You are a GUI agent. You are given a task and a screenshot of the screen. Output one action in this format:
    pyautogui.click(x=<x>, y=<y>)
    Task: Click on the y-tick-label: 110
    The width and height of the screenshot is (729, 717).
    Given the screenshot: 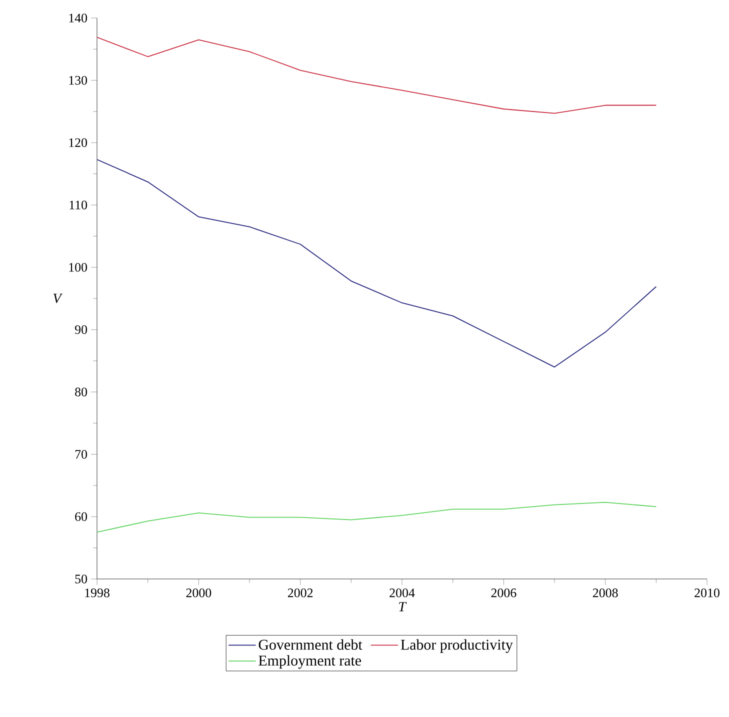 What is the action you would take?
    pyautogui.click(x=79, y=205)
    